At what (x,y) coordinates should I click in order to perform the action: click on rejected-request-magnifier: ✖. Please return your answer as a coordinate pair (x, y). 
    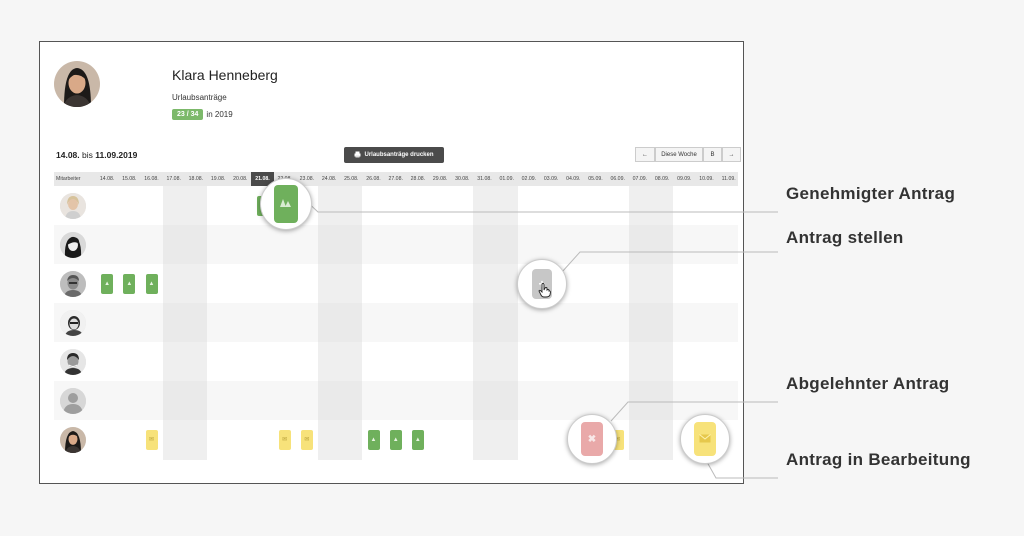
    Looking at the image, I should click on (592, 439).